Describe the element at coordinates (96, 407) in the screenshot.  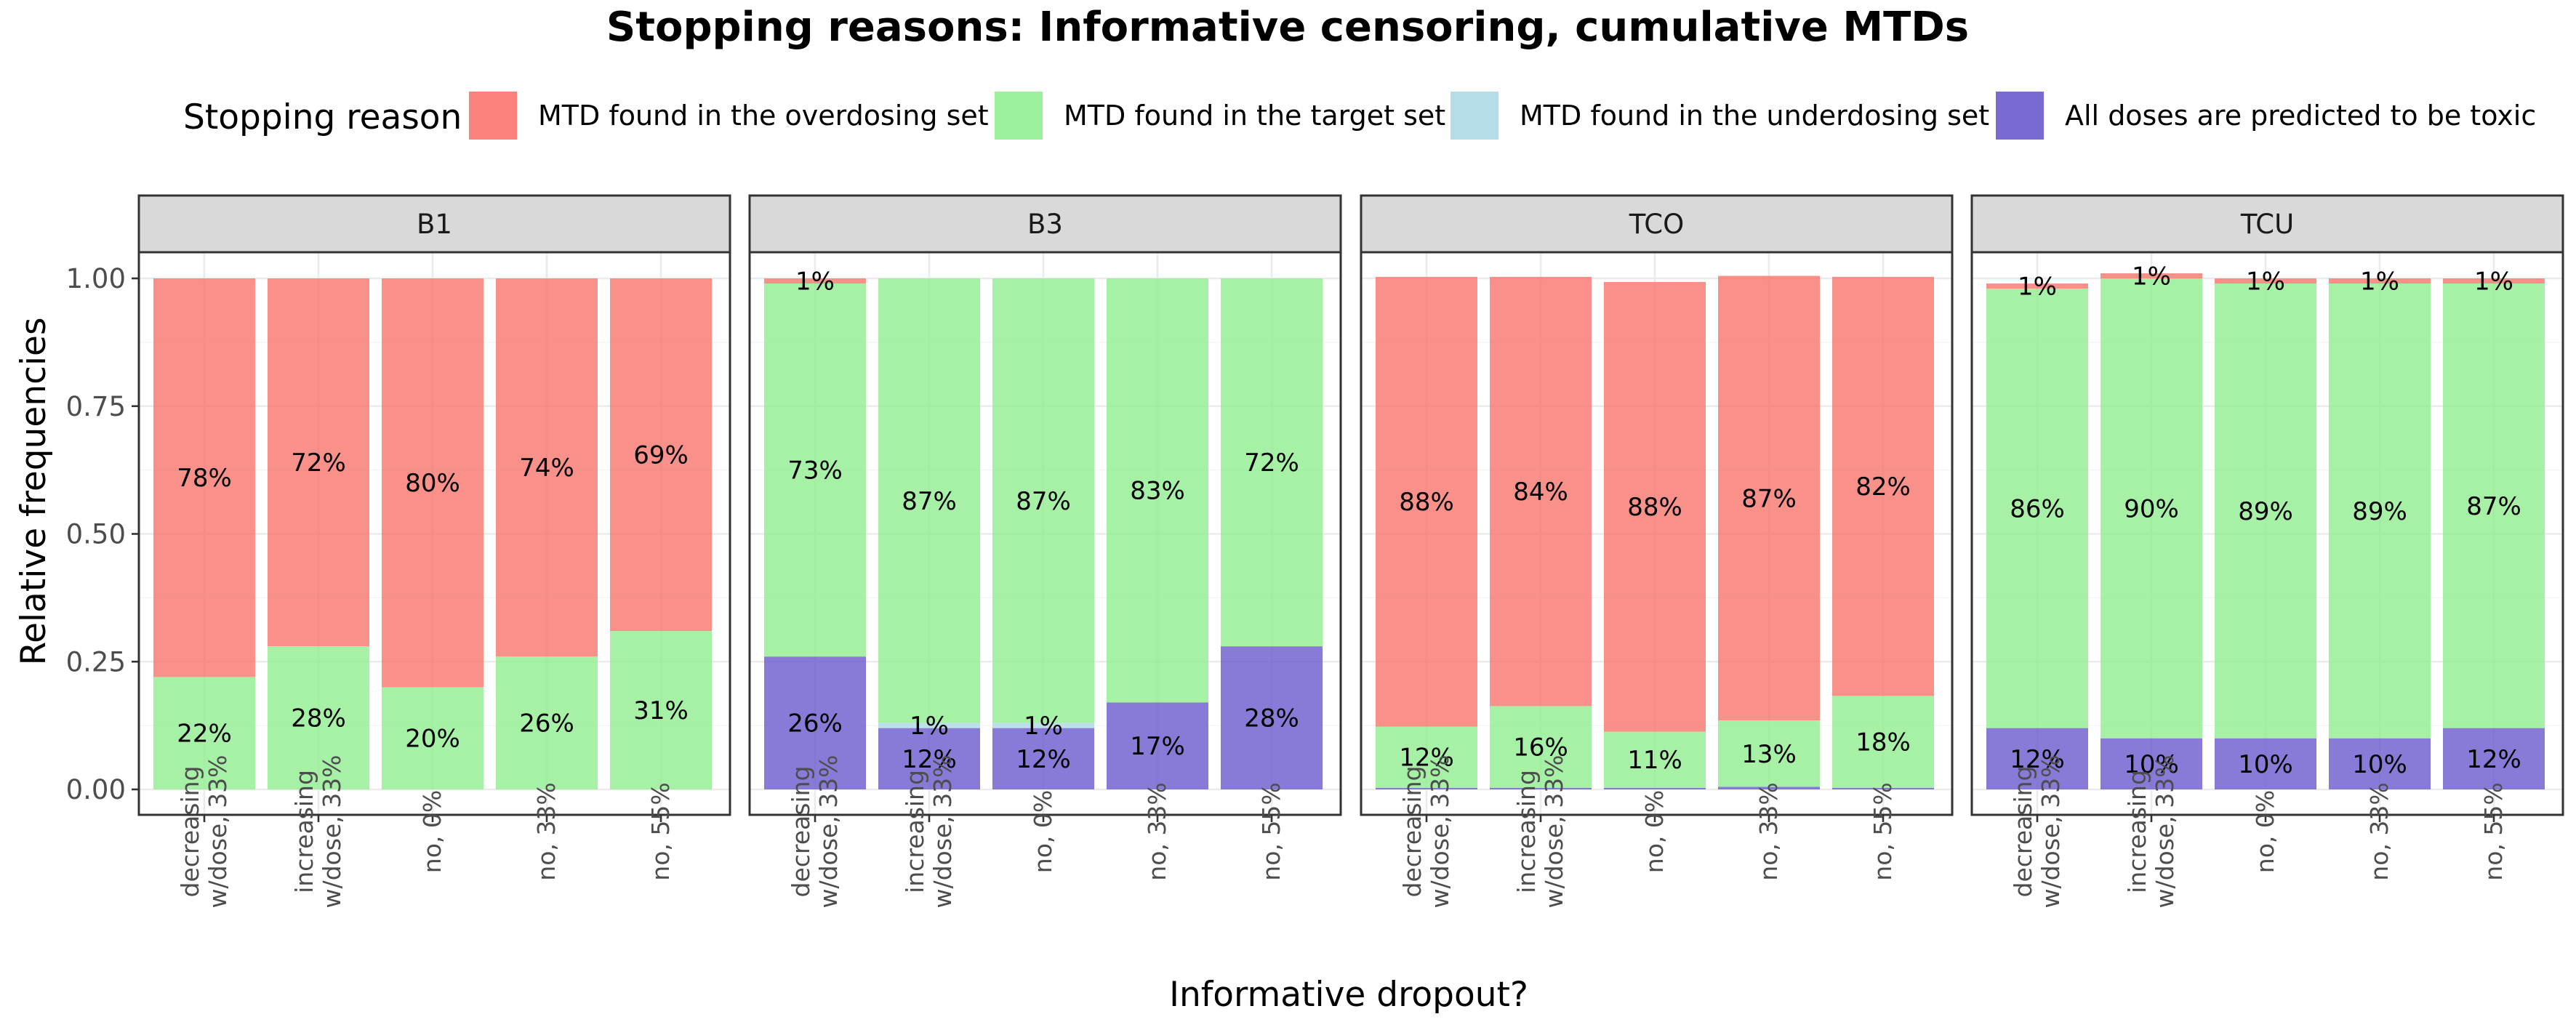
I see `y-tick-label: 0.75` at that location.